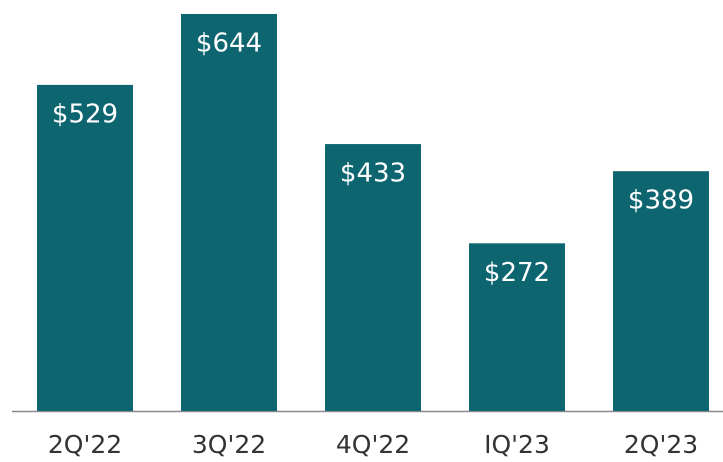 The image size is (723, 462). What do you see at coordinates (517, 273) in the screenshot?
I see `value-label: $272` at bounding box center [517, 273].